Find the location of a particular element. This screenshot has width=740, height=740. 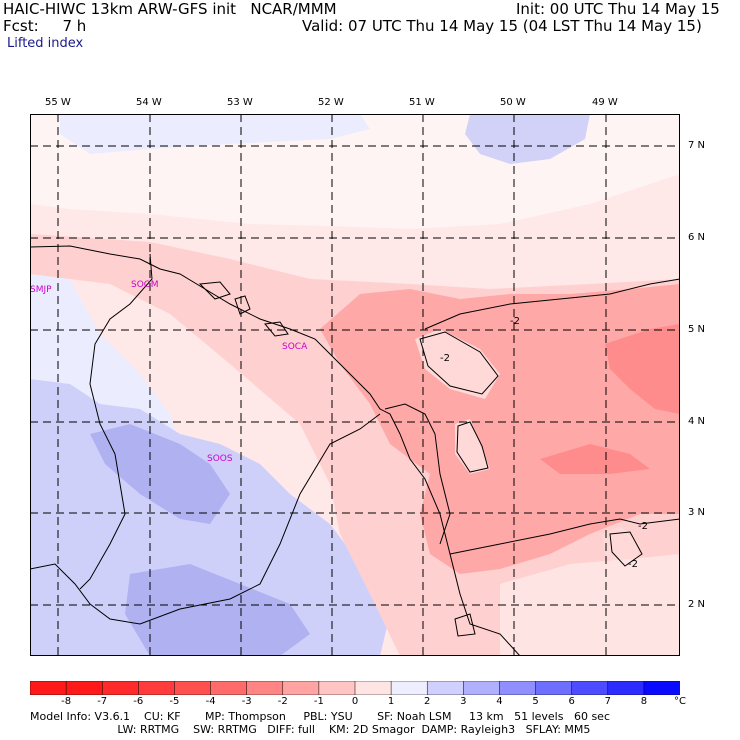

contour-label-2: -2 is located at coordinates (515, 321).